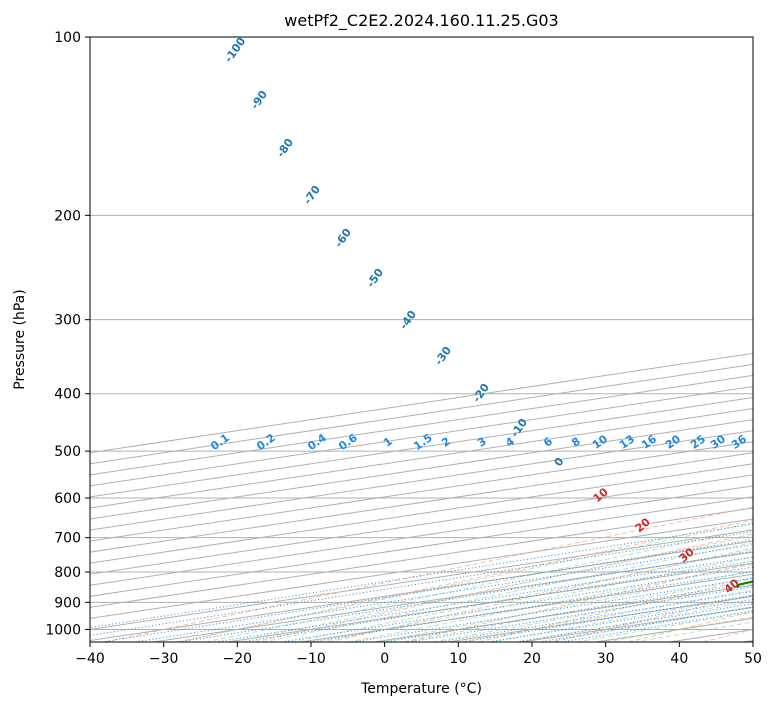 The width and height of the screenshot is (775, 708). Describe the element at coordinates (20, 339) in the screenshot. I see `y-axis-label: Pressure (hPa)` at that location.